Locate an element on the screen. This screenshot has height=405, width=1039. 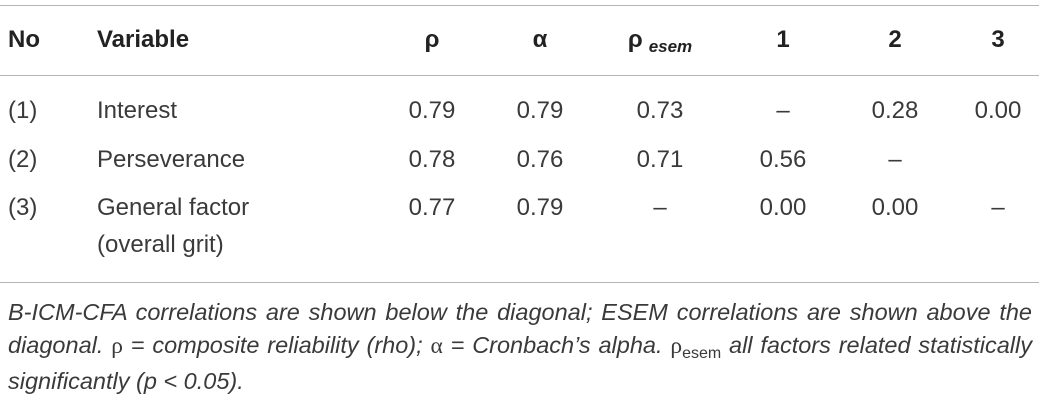
header-cell: α is located at coordinates (540, 39).